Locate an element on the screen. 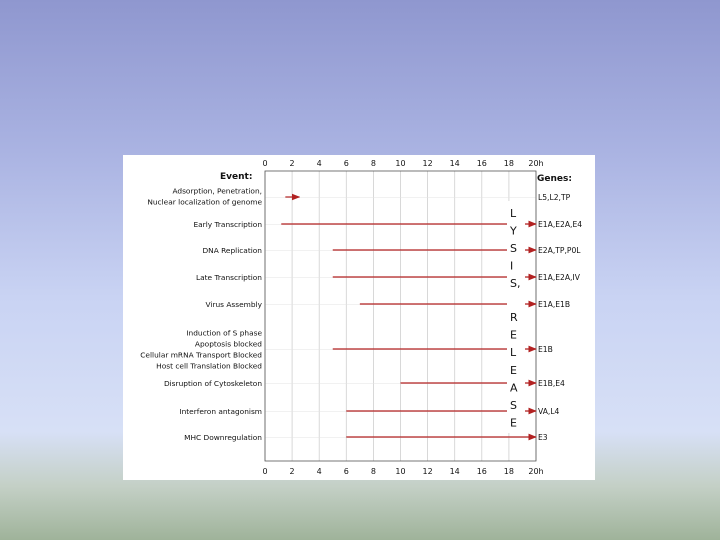 The image size is (720, 540). bottom-axis-tick-label: 8 is located at coordinates (373, 471).